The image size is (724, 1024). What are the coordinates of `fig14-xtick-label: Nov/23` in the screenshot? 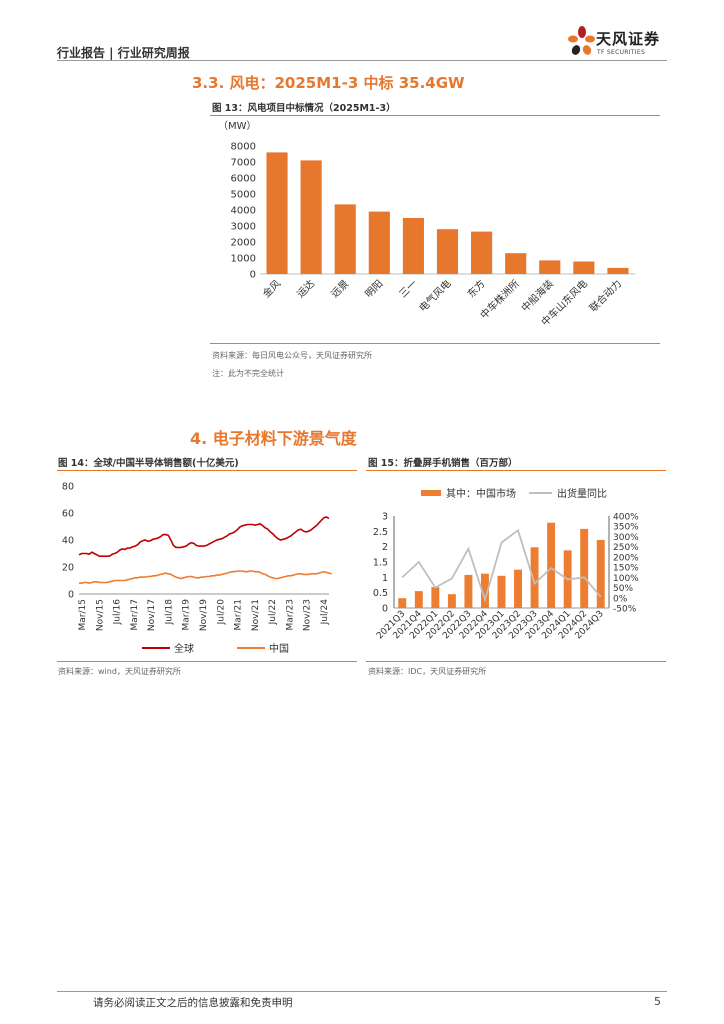 It's located at (308, 615).